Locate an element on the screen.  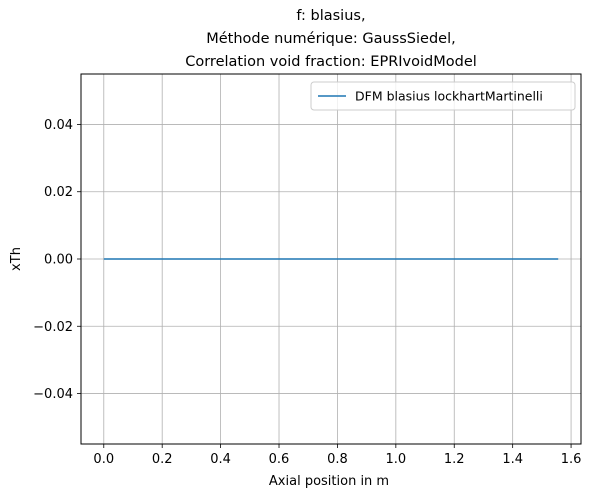
x-ticks: 0.0 0.2 0.4 0.6 0.8 1.0 1.2 1.4 1.6 is located at coordinates (337, 455).